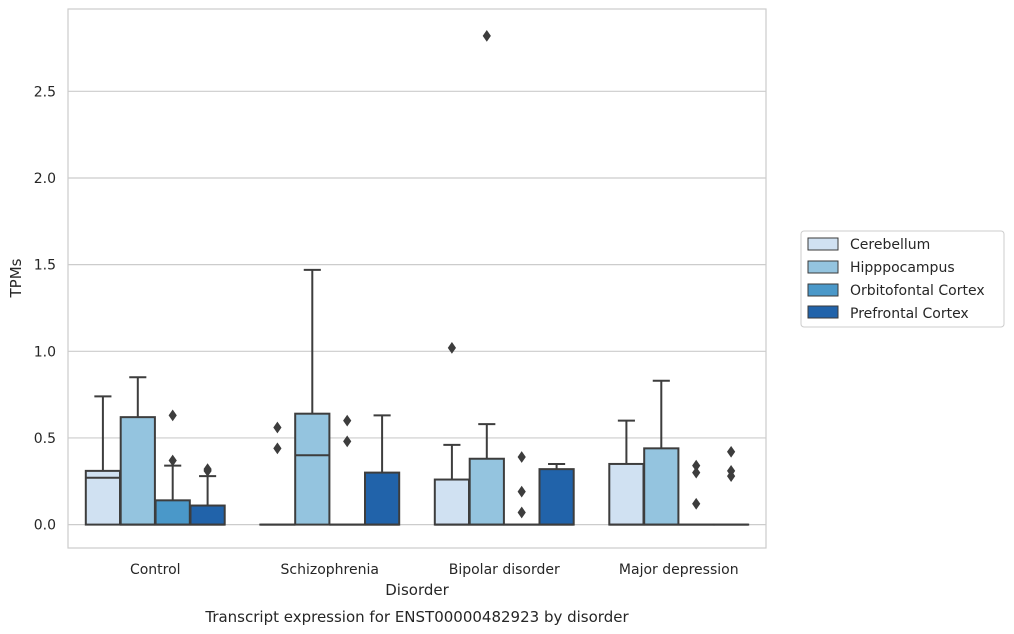 The height and width of the screenshot is (634, 1014). Describe the element at coordinates (45, 526) in the screenshot. I see `y-tick-label: 0.0` at that location.